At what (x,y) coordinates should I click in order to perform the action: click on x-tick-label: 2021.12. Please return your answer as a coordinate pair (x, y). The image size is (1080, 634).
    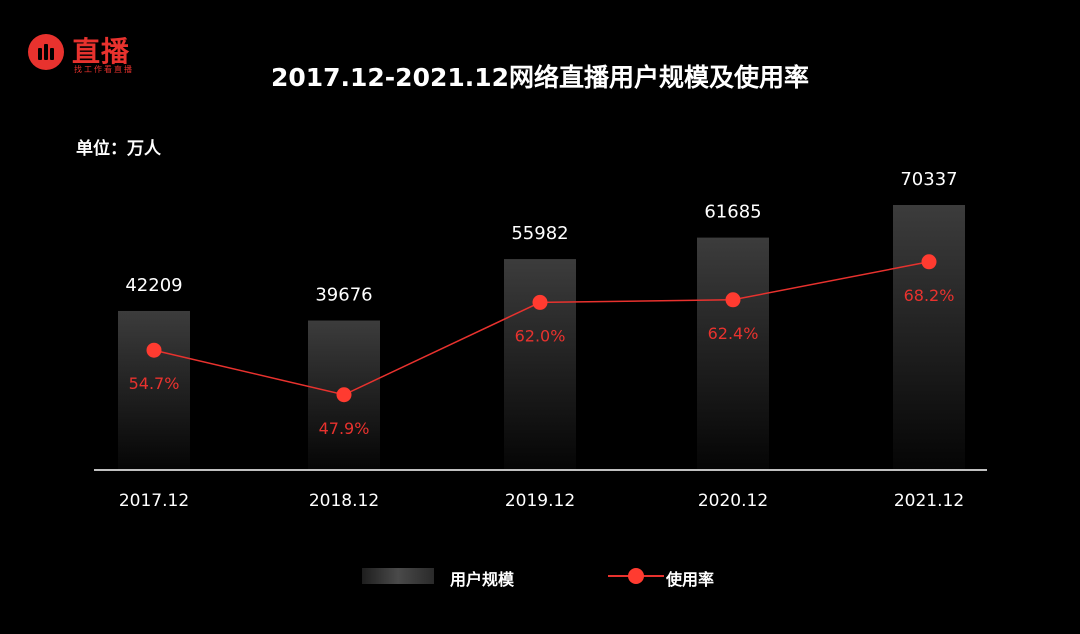
    Looking at the image, I should click on (929, 501).